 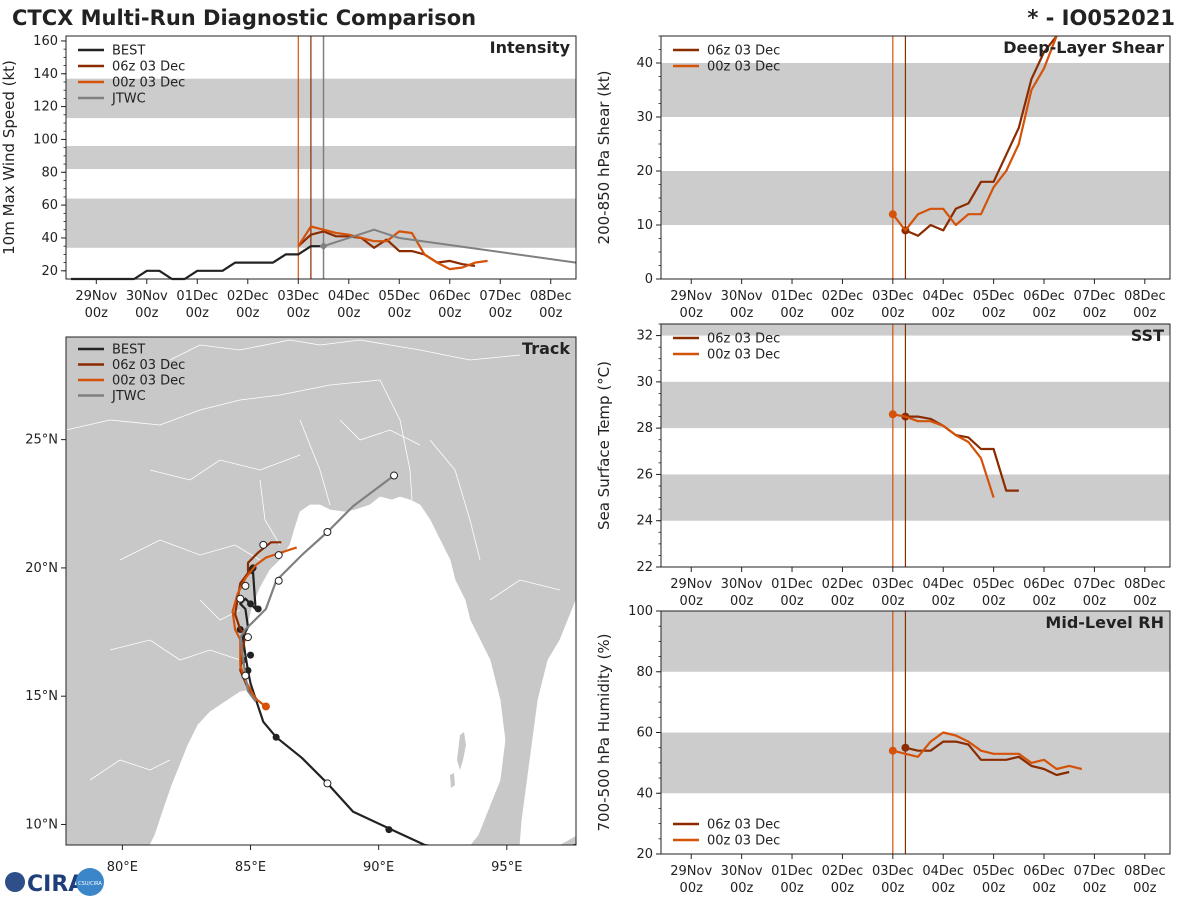 What do you see at coordinates (461, 751) in the screenshot?
I see `andaman-islands` at bounding box center [461, 751].